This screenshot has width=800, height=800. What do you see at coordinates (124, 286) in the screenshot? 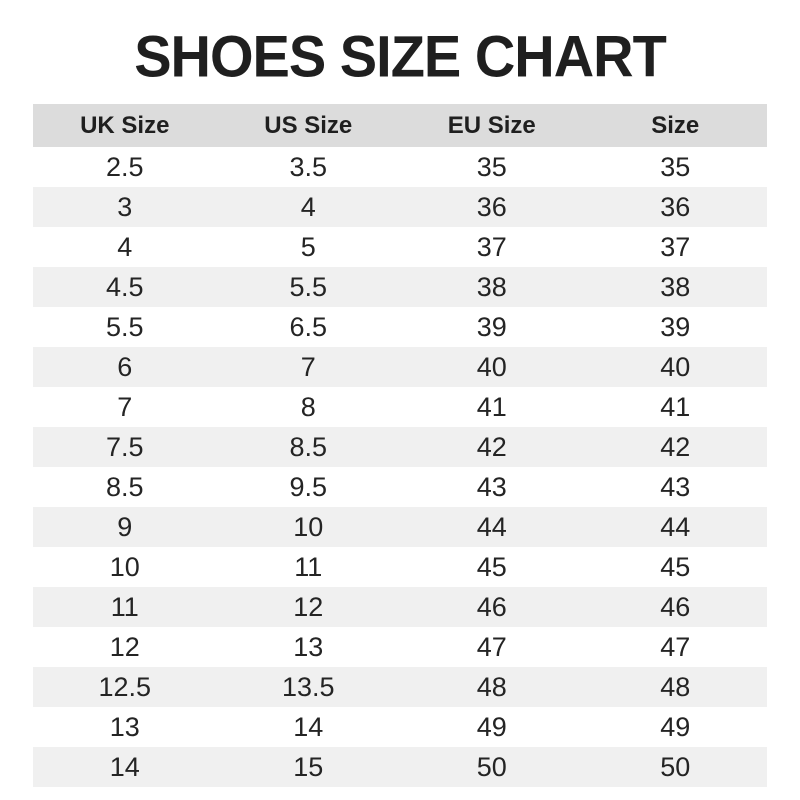
I see `table-cell: 4.5` at bounding box center [124, 286].